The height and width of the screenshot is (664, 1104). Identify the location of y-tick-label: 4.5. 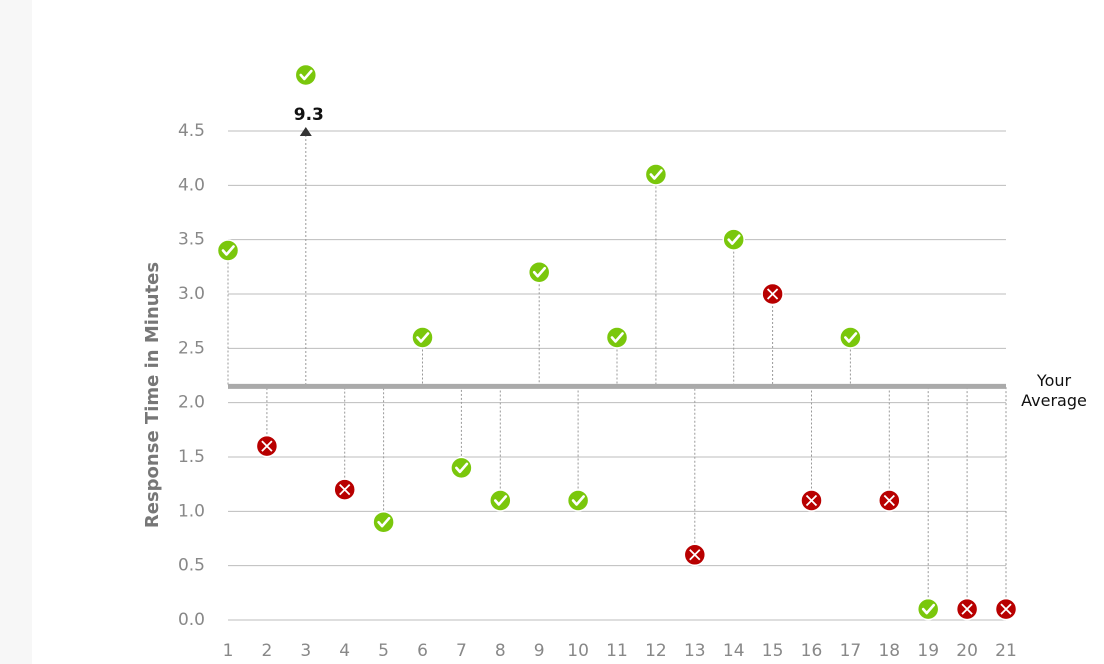
(191, 131).